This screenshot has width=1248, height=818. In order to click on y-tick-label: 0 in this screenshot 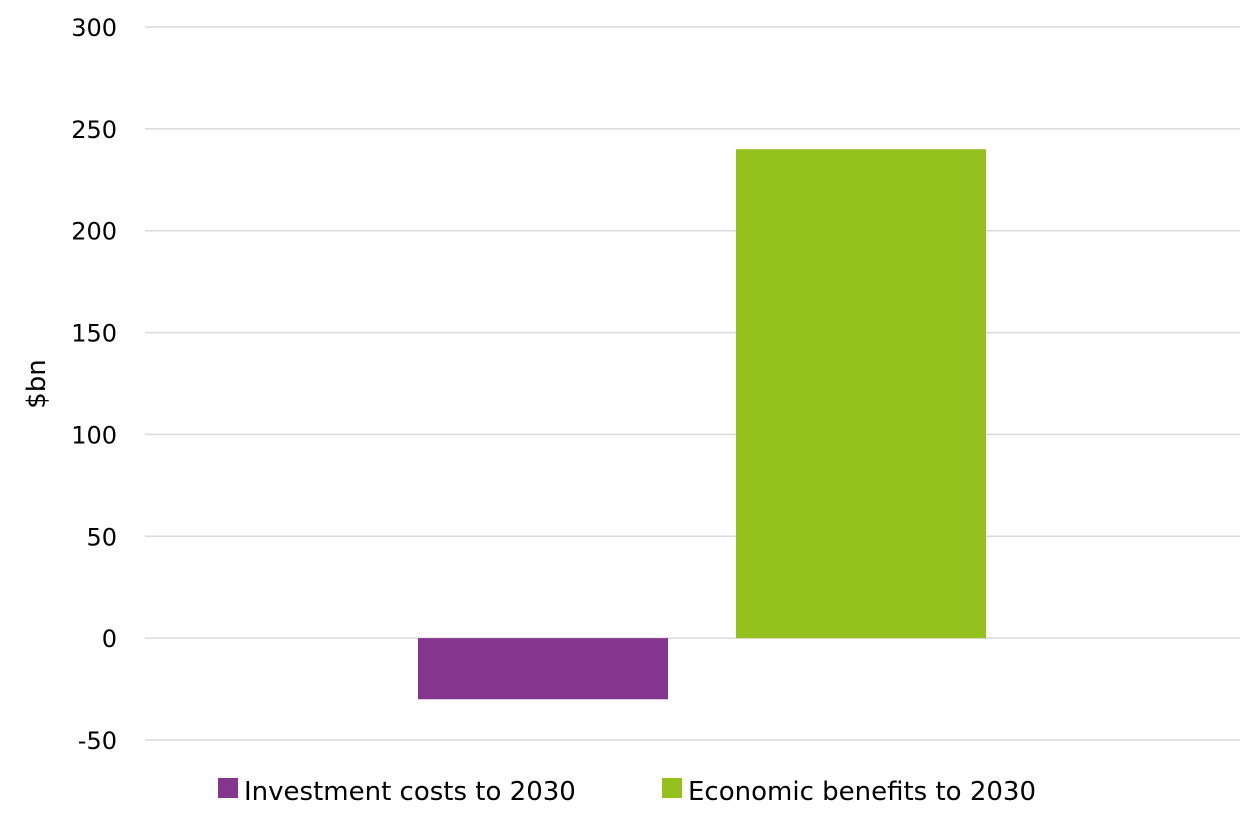, I will do `click(109, 639)`.